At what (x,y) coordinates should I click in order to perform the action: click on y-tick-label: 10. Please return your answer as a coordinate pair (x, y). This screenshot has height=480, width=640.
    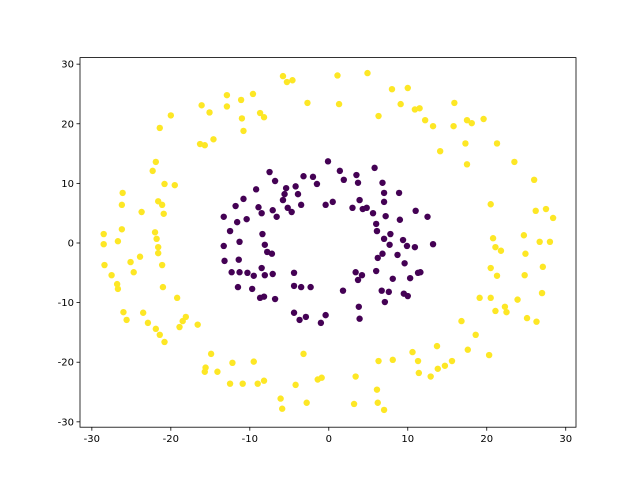
    Looking at the image, I should click on (67, 184).